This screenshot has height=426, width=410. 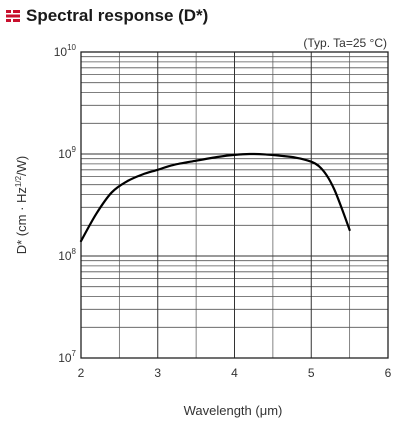 I want to click on y-axis-label-unit: /W), so click(x=21, y=166).